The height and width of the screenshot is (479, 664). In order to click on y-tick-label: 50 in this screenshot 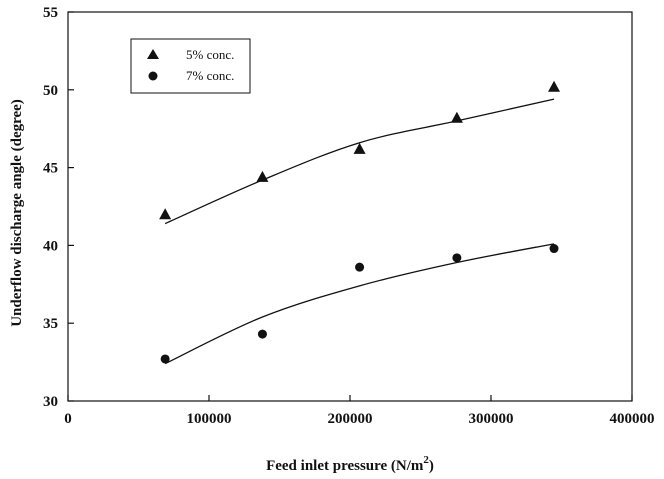, I will do `click(50, 91)`.